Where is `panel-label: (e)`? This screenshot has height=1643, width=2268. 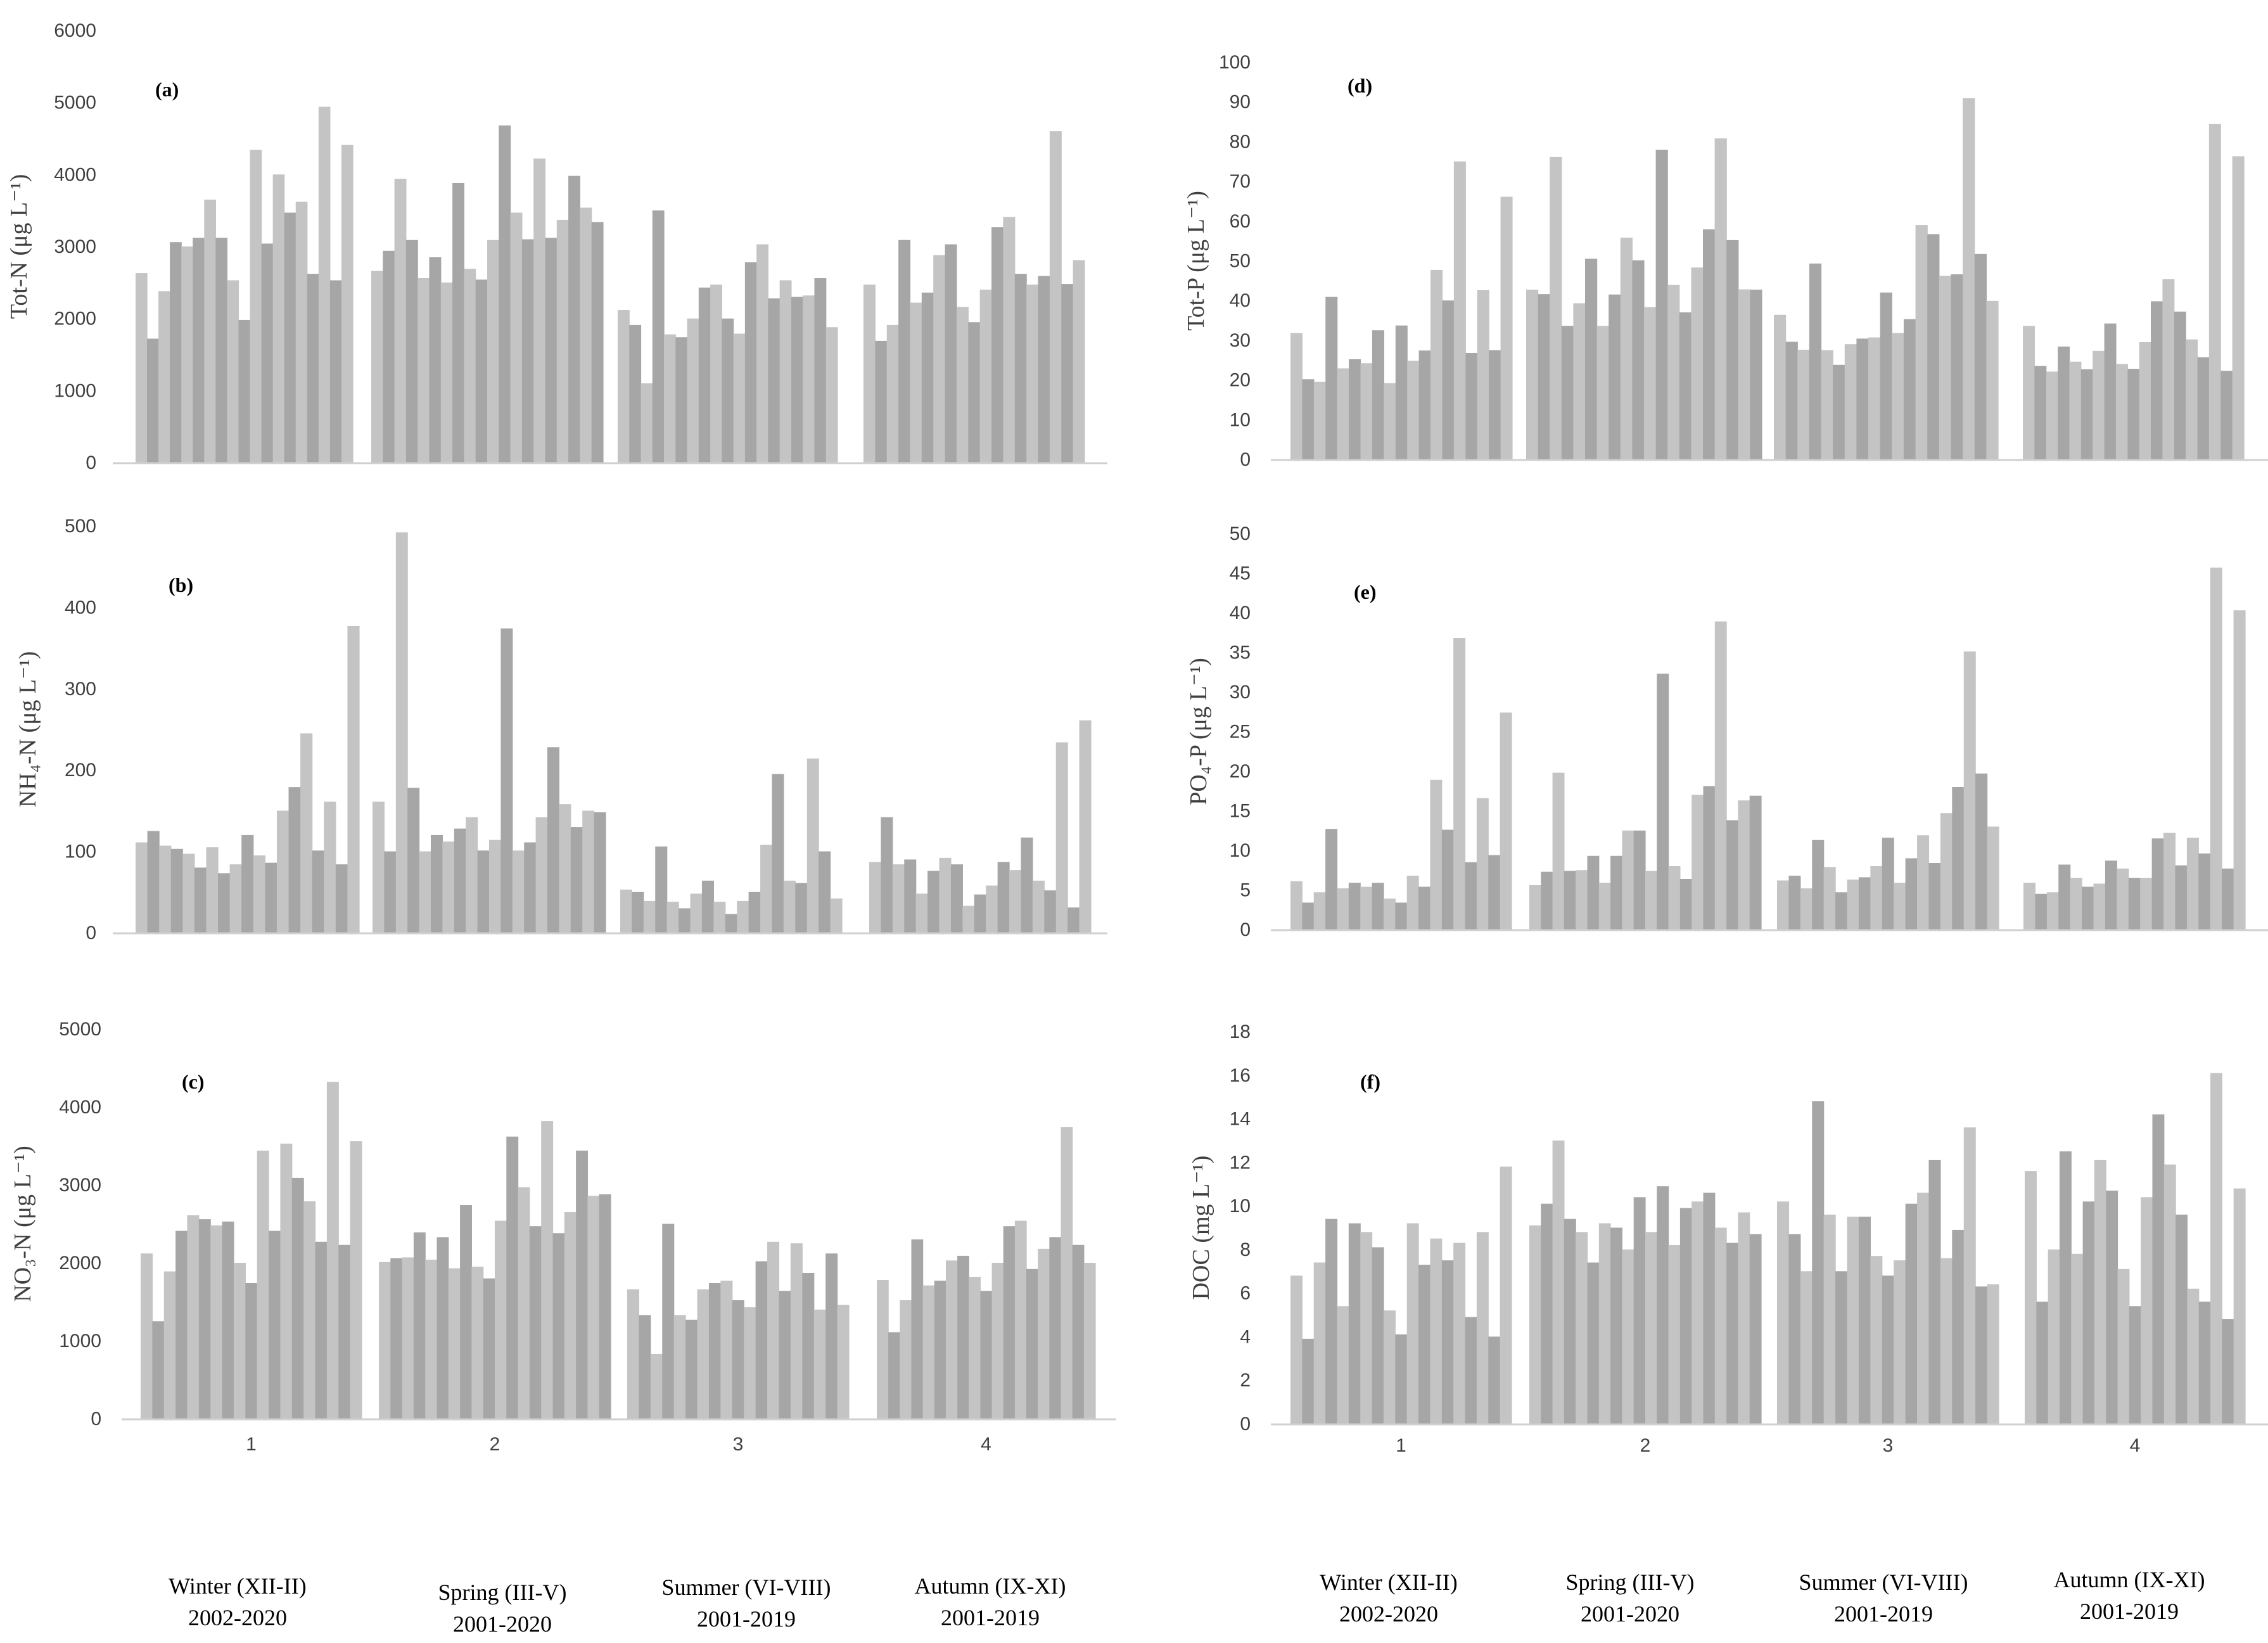 panel-label: (e) is located at coordinates (1365, 591).